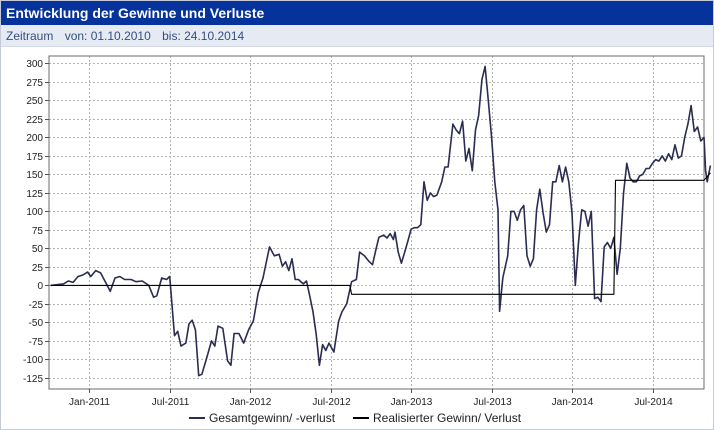  Describe the element at coordinates (197, 418) in the screenshot. I see `legend-swatch-gesamt` at that location.